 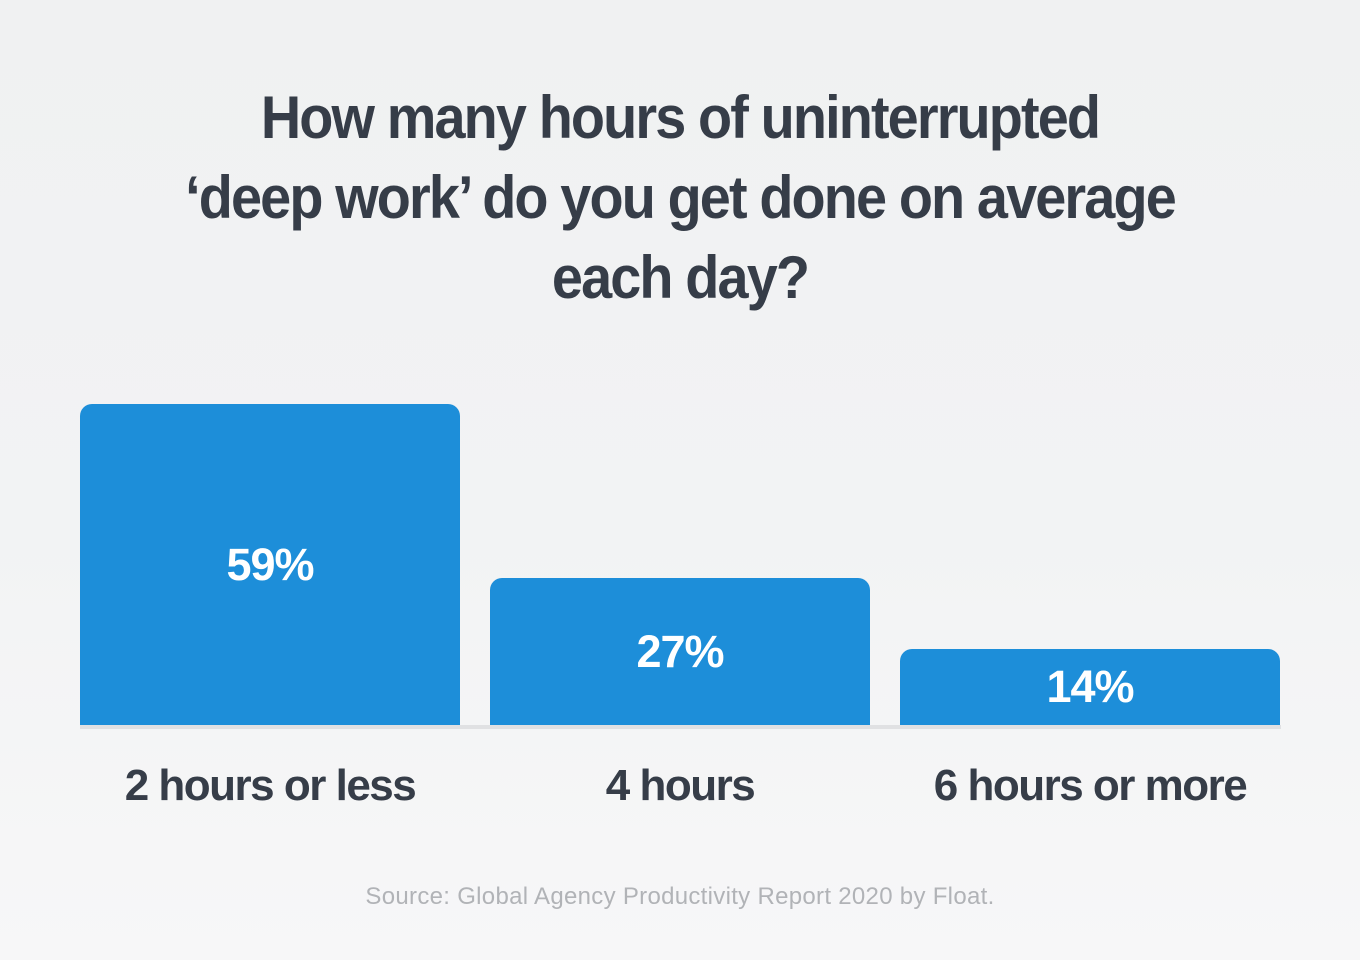 I want to click on bar-value-label-59: 59%, so click(x=270, y=564).